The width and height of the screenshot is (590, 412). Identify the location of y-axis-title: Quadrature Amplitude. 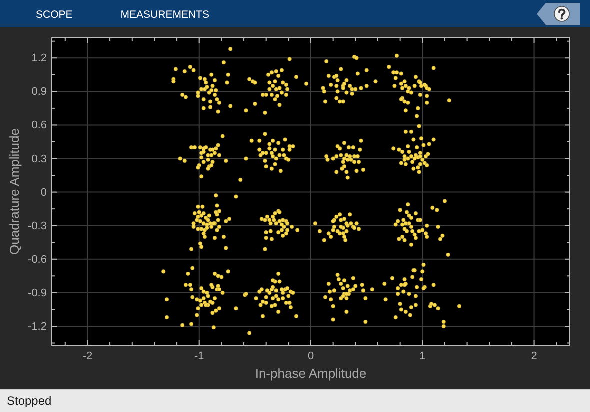
(14, 191).